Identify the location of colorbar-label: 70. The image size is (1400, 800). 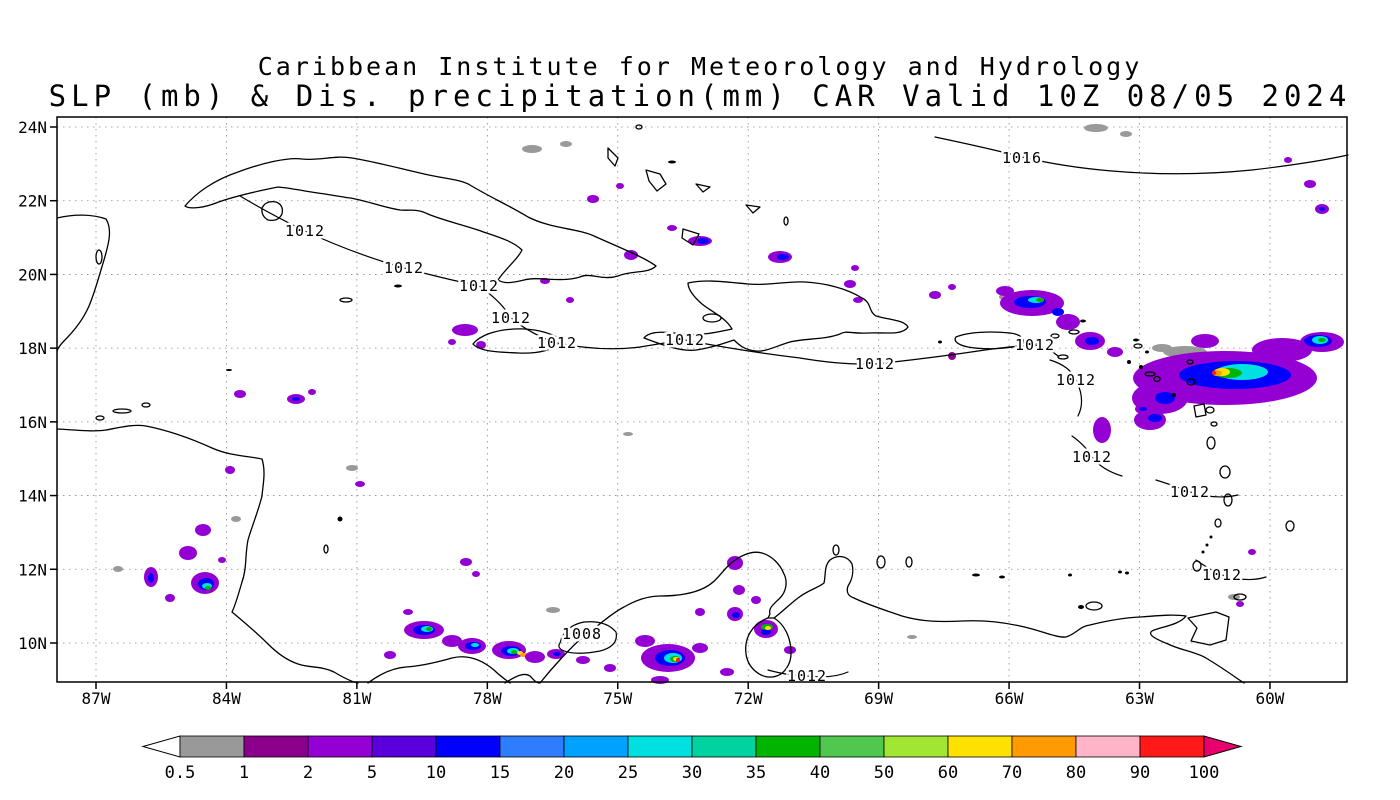
(1012, 773).